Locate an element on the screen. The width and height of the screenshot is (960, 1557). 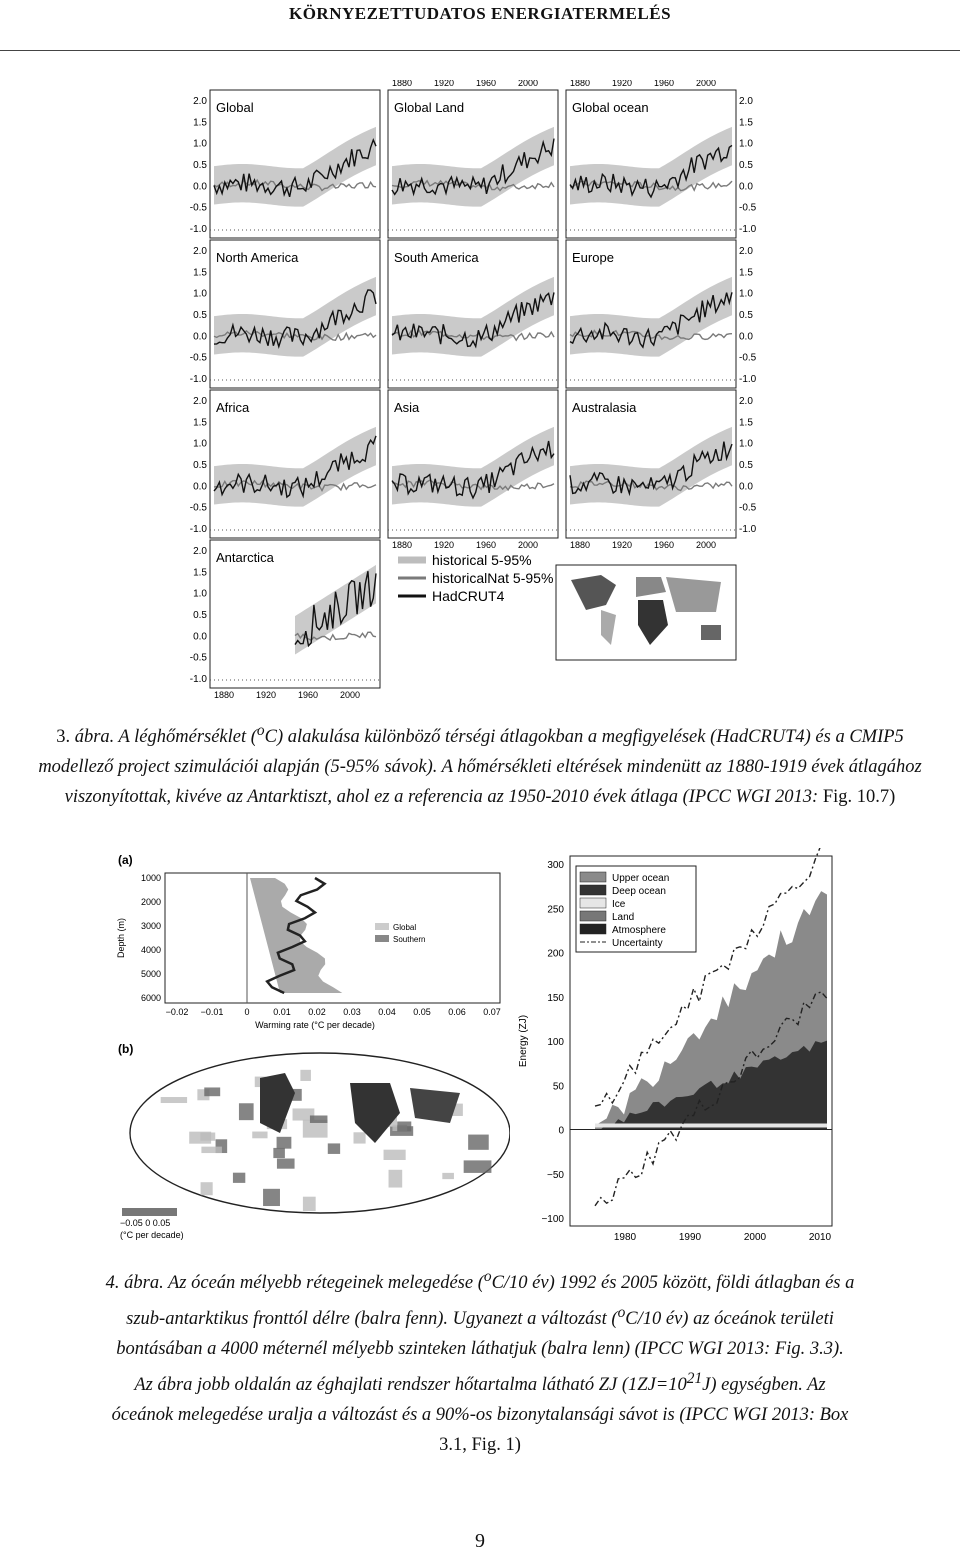
xtick-label: 1960 is located at coordinates (308, 695).